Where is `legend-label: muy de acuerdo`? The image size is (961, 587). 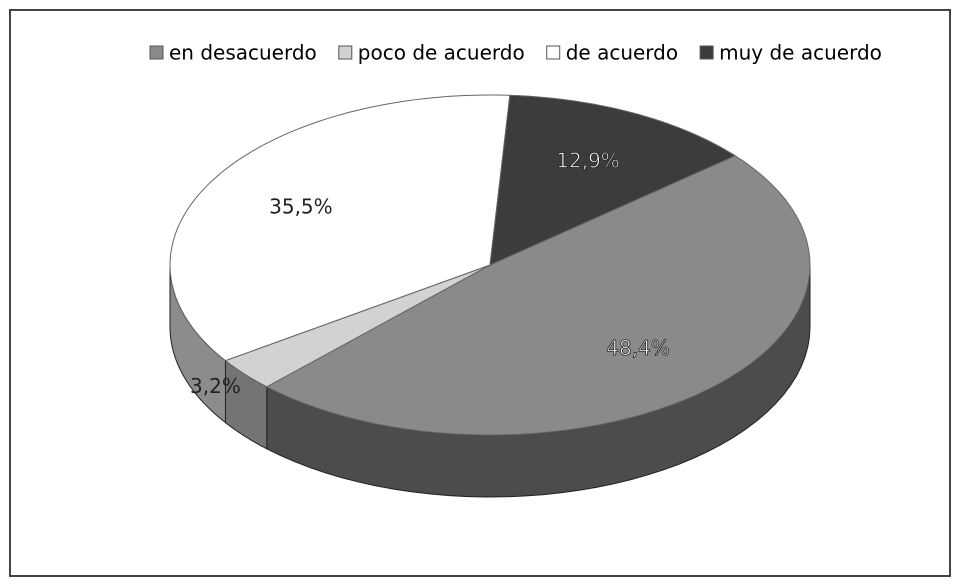 legend-label: muy de acuerdo is located at coordinates (800, 53).